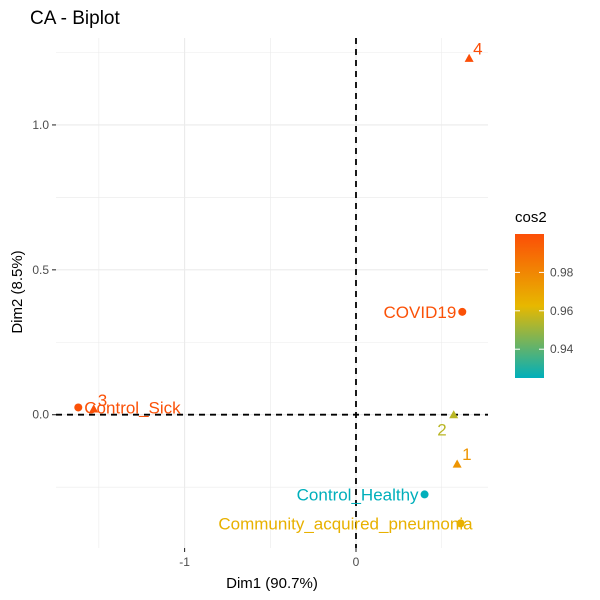  Describe the element at coordinates (75, 18) in the screenshot. I see `chart-title: CA - Biplot` at that location.